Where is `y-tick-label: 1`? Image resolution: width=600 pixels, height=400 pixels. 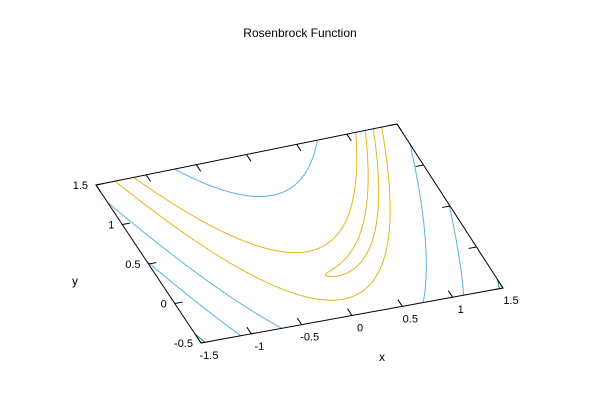 y-tick-label: 1 is located at coordinates (111, 226).